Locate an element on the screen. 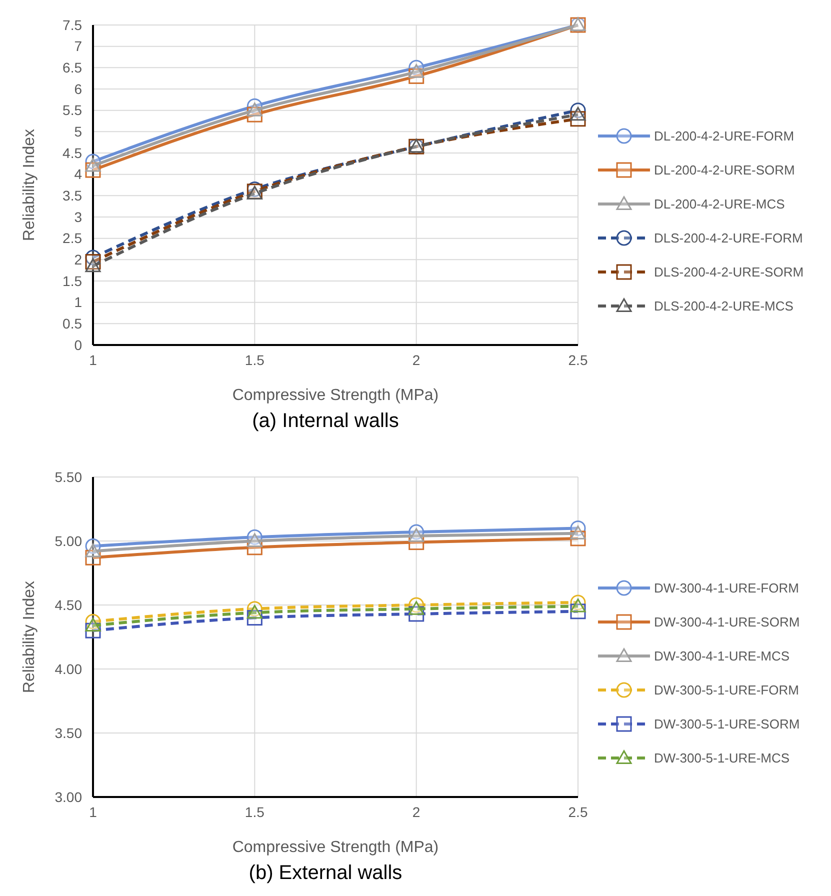 This screenshot has width=831, height=896. y-tick-label: 1.5 is located at coordinates (72, 280).